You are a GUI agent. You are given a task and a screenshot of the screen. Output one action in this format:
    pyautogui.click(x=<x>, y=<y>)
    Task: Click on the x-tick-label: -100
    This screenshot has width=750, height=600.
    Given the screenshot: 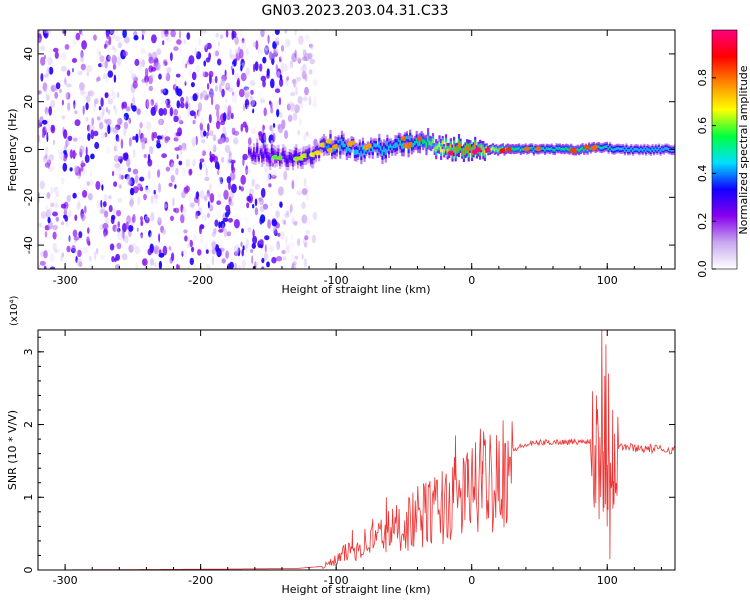 What is the action you would take?
    pyautogui.click(x=336, y=280)
    